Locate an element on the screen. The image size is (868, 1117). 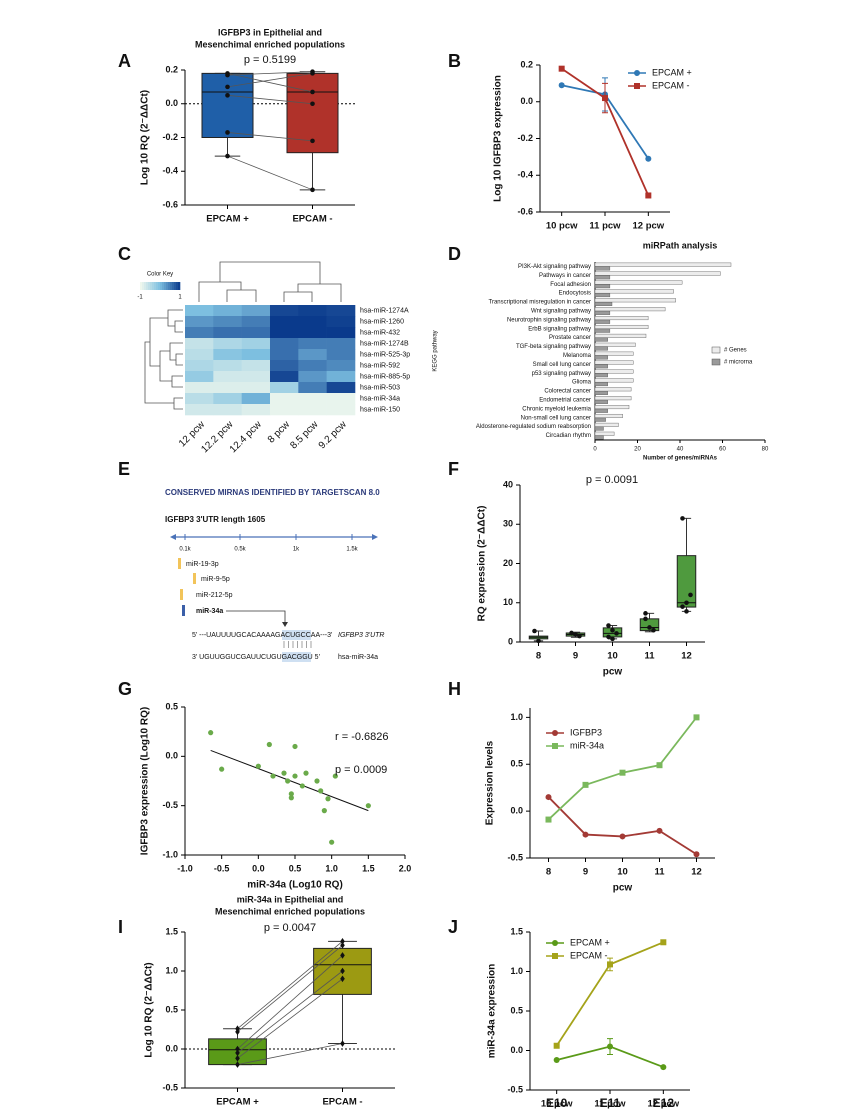
x-axis-label: Number of genes/miRNAs is located at coordinates (680, 459).